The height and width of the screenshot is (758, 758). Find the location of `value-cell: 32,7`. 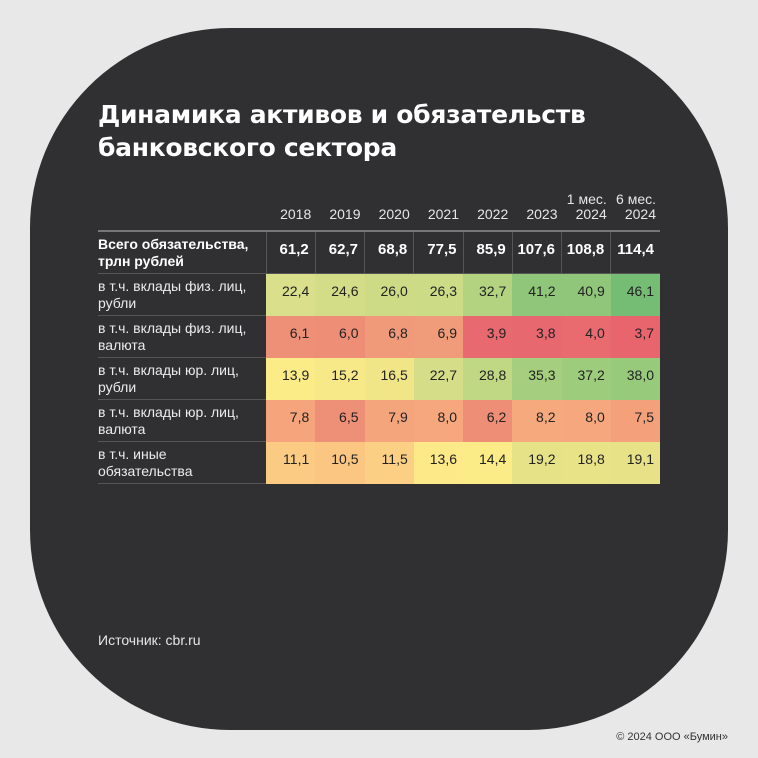

value-cell: 32,7 is located at coordinates (488, 294).